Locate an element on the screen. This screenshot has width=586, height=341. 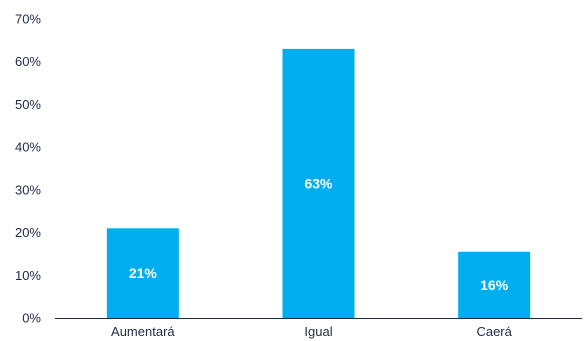
category-label-2: Caerá is located at coordinates (494, 331).